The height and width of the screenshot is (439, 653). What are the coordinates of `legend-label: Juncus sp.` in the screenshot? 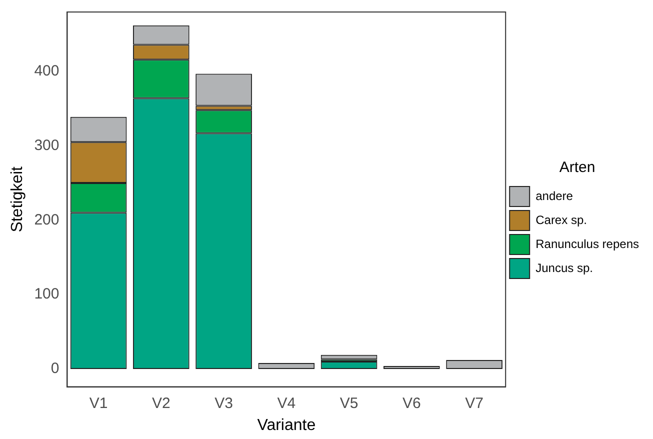 It's located at (564, 267).